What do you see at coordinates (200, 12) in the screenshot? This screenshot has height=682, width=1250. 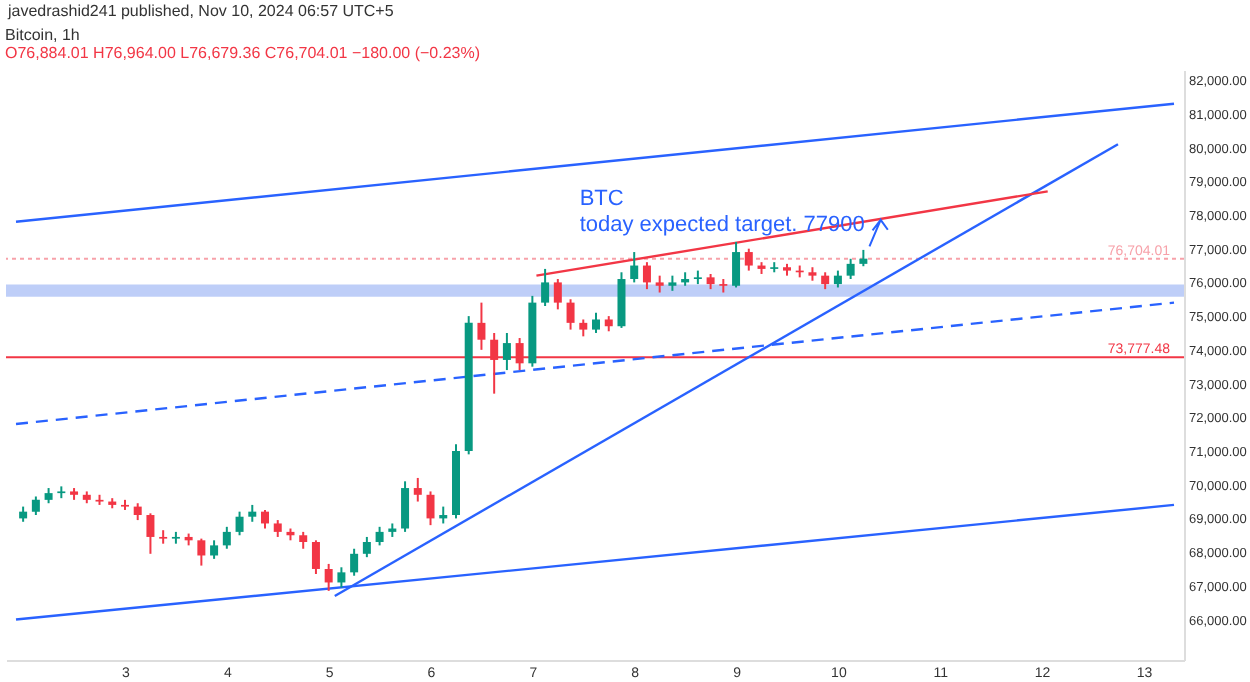 I see `text: javedrashid241 published, Nov 10, 2024 06:57 UTC+5` at bounding box center [200, 12].